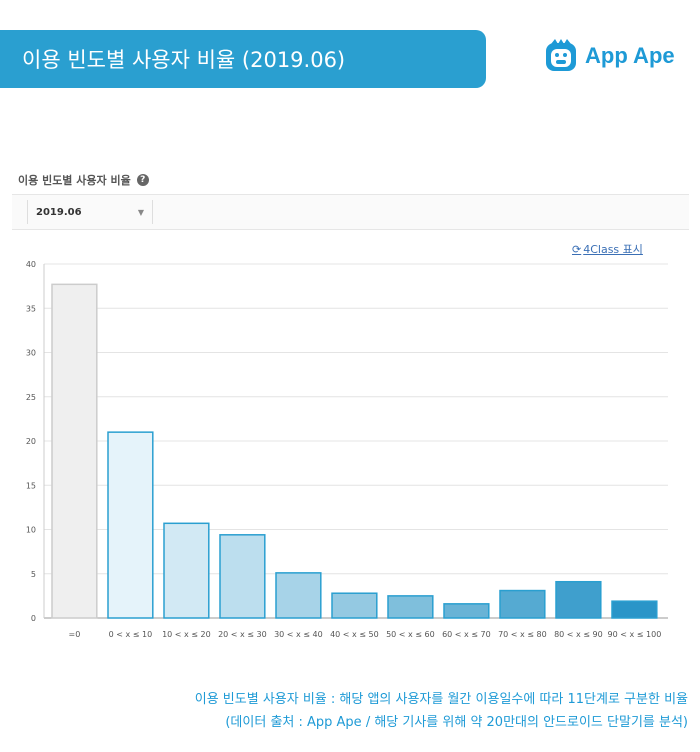  I want to click on y-tick-label: 5, so click(33, 574).